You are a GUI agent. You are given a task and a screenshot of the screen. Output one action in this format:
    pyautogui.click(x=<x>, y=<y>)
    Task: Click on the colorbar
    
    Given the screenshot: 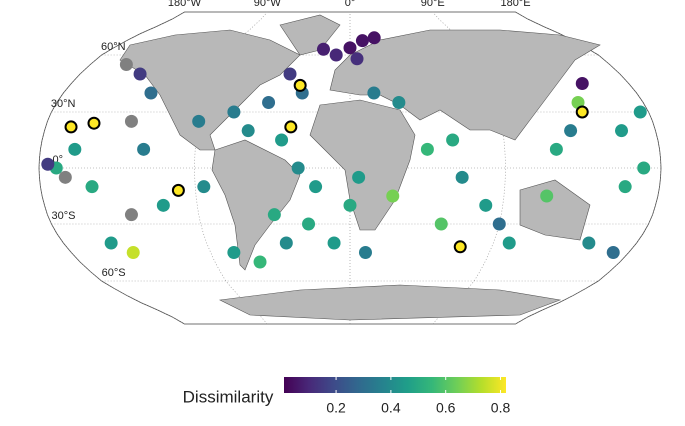 What is the action you would take?
    pyautogui.click(x=395, y=385)
    